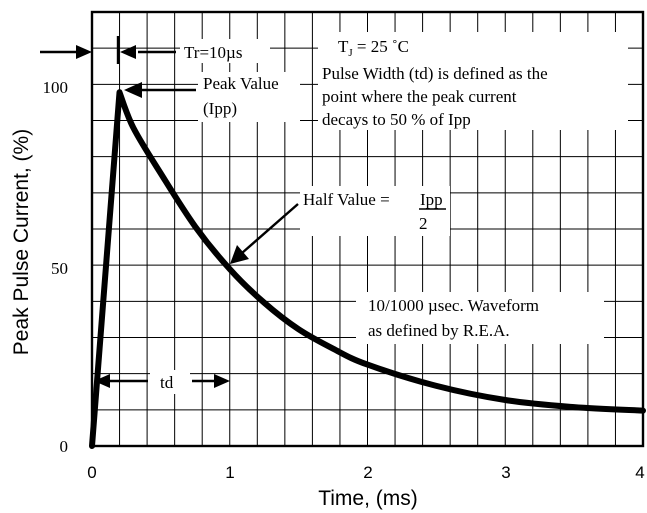  What do you see at coordinates (249, 97) in the screenshot?
I see `peak-label-bg` at bounding box center [249, 97].